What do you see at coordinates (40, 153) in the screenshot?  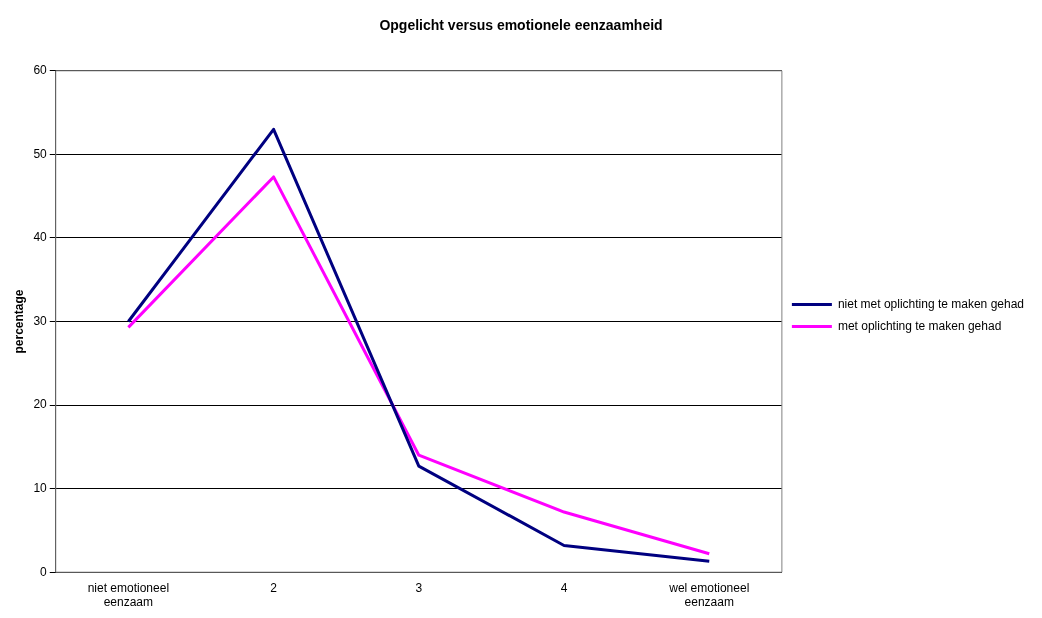 I see `y-tick-label: 50` at bounding box center [40, 153].